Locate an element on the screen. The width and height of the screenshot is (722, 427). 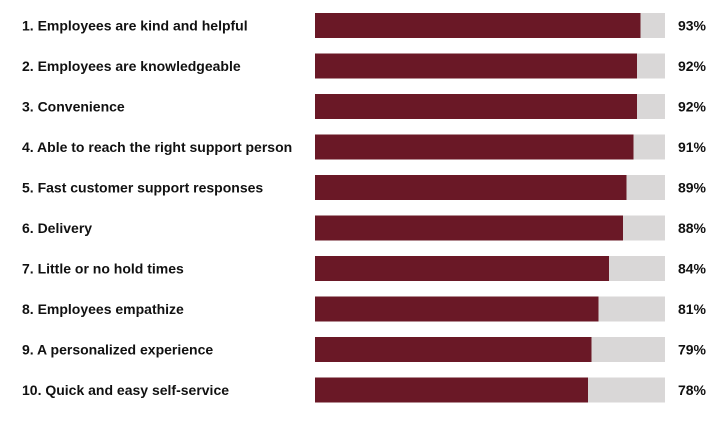
category-label: 1. Employees are kind and helpful is located at coordinates (135, 26).